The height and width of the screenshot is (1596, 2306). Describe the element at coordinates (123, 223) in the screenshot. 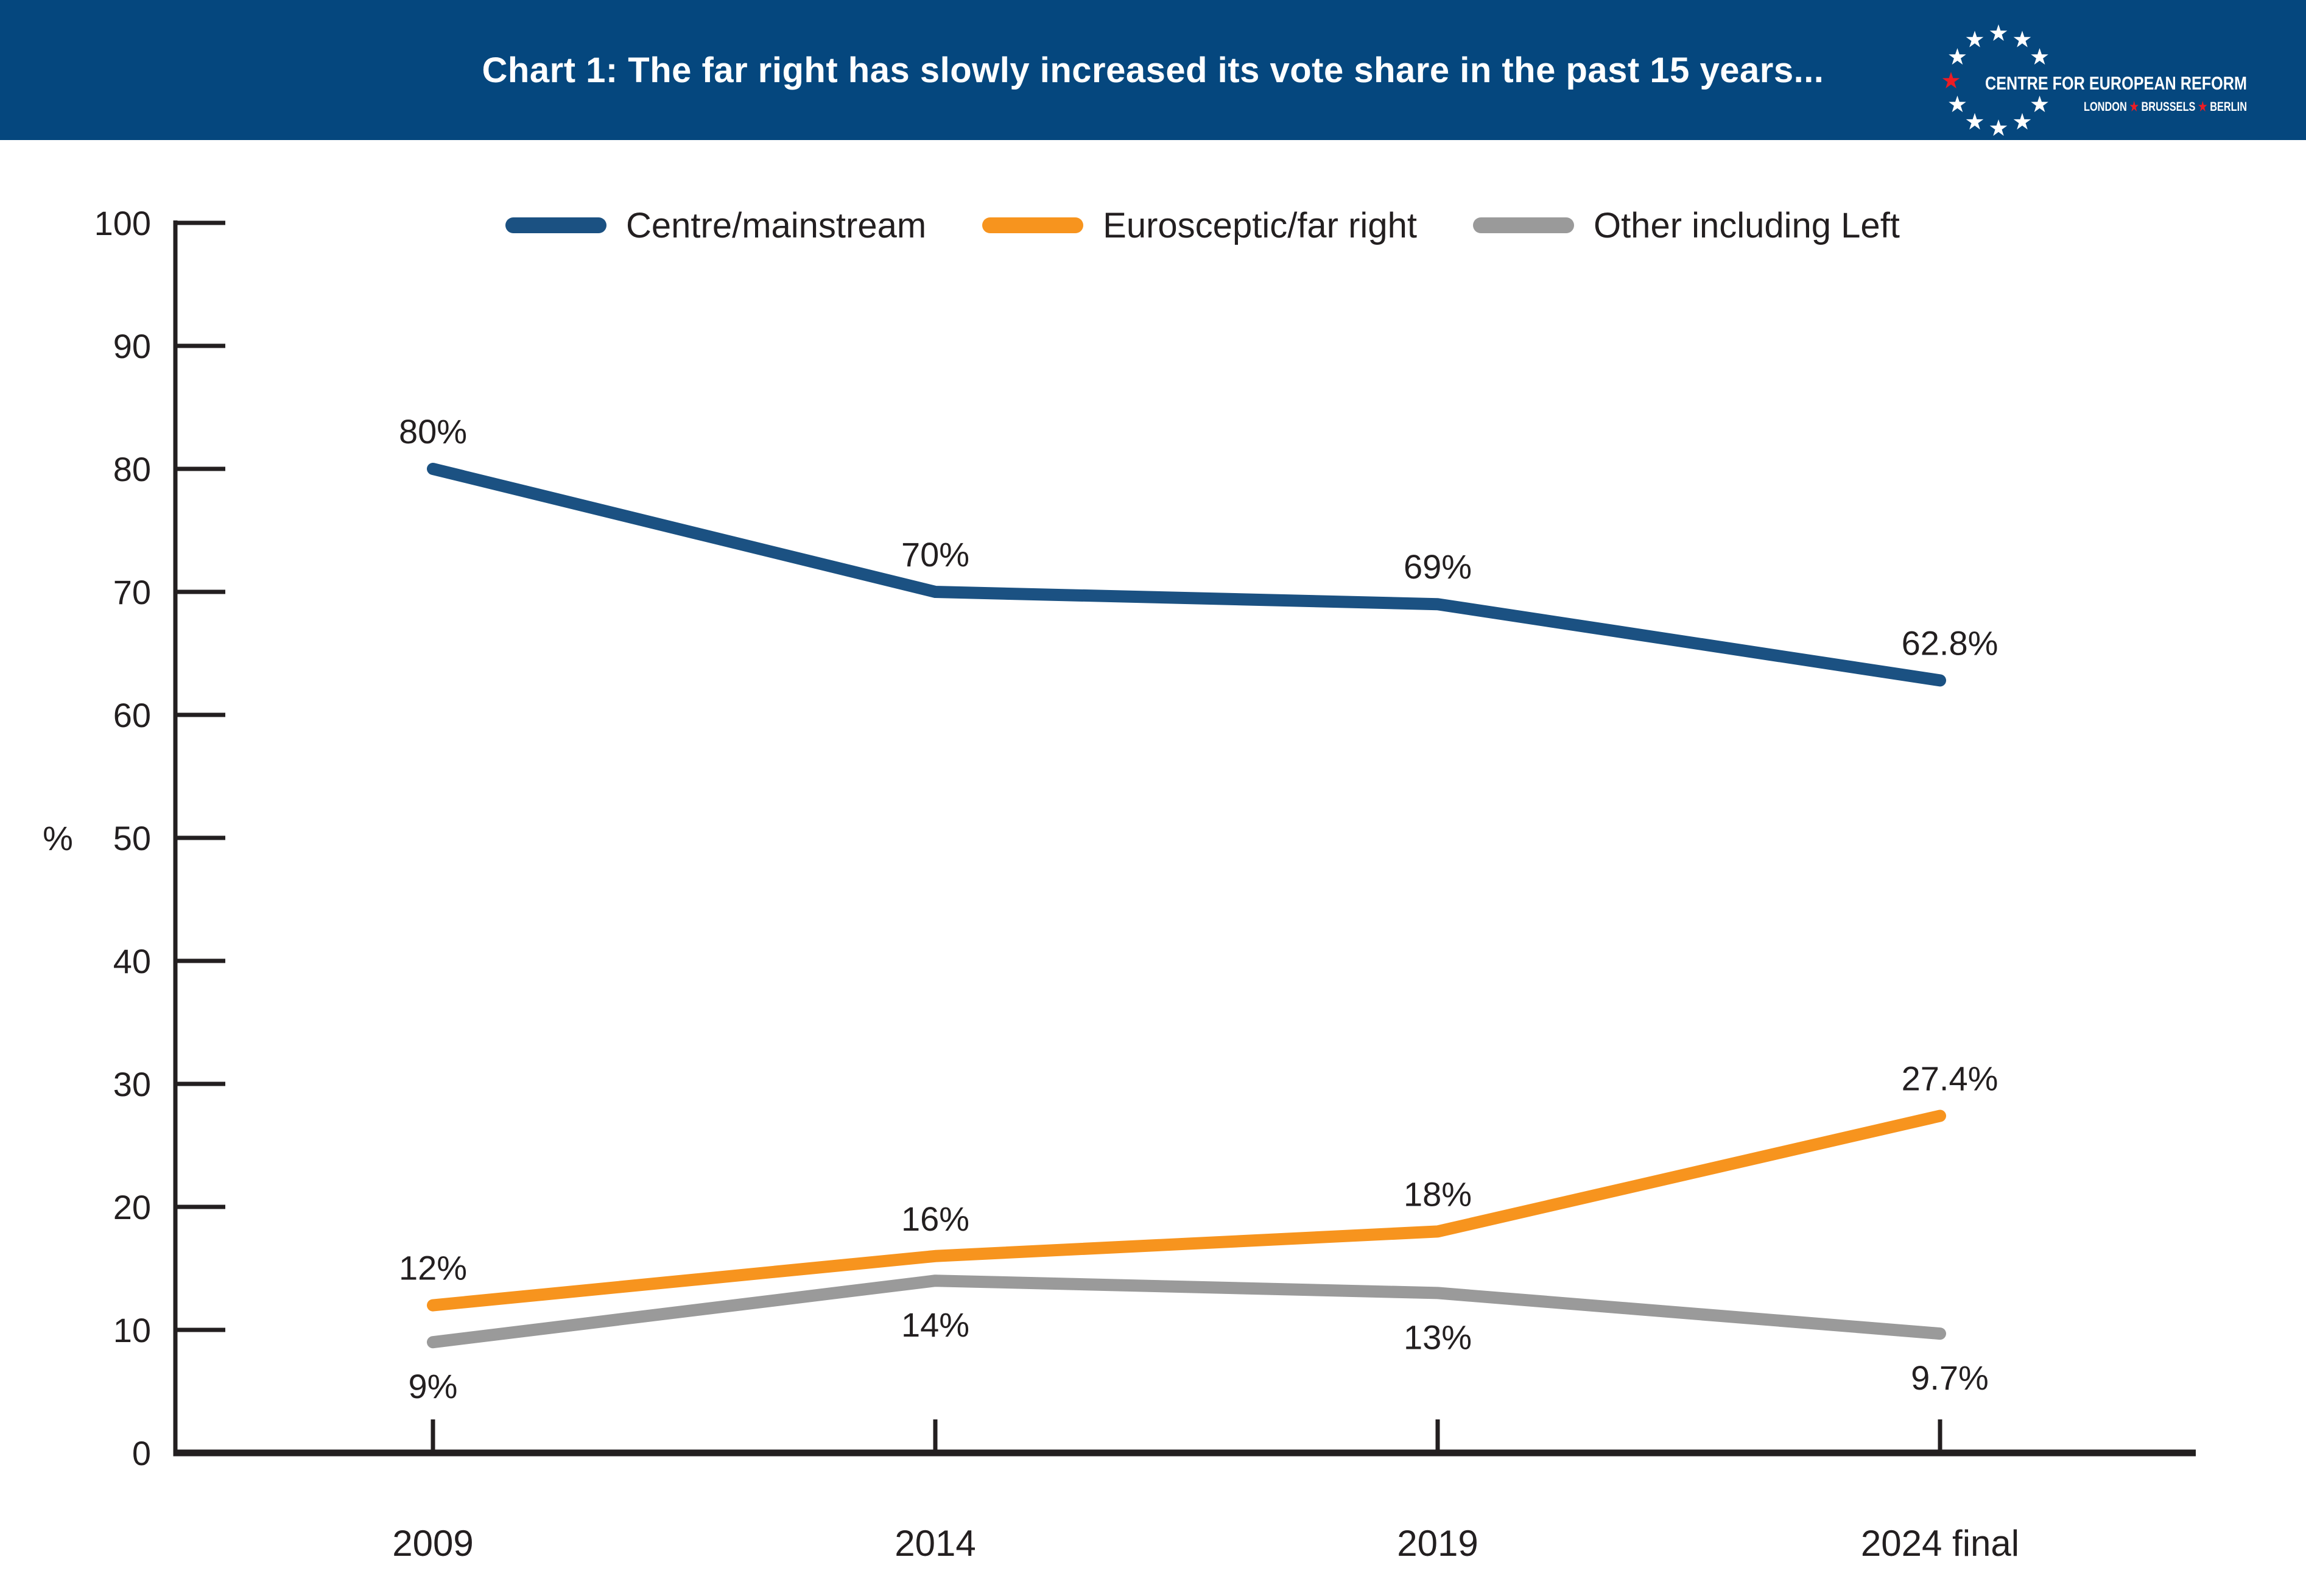

I see `y-tick-label: 100` at that location.